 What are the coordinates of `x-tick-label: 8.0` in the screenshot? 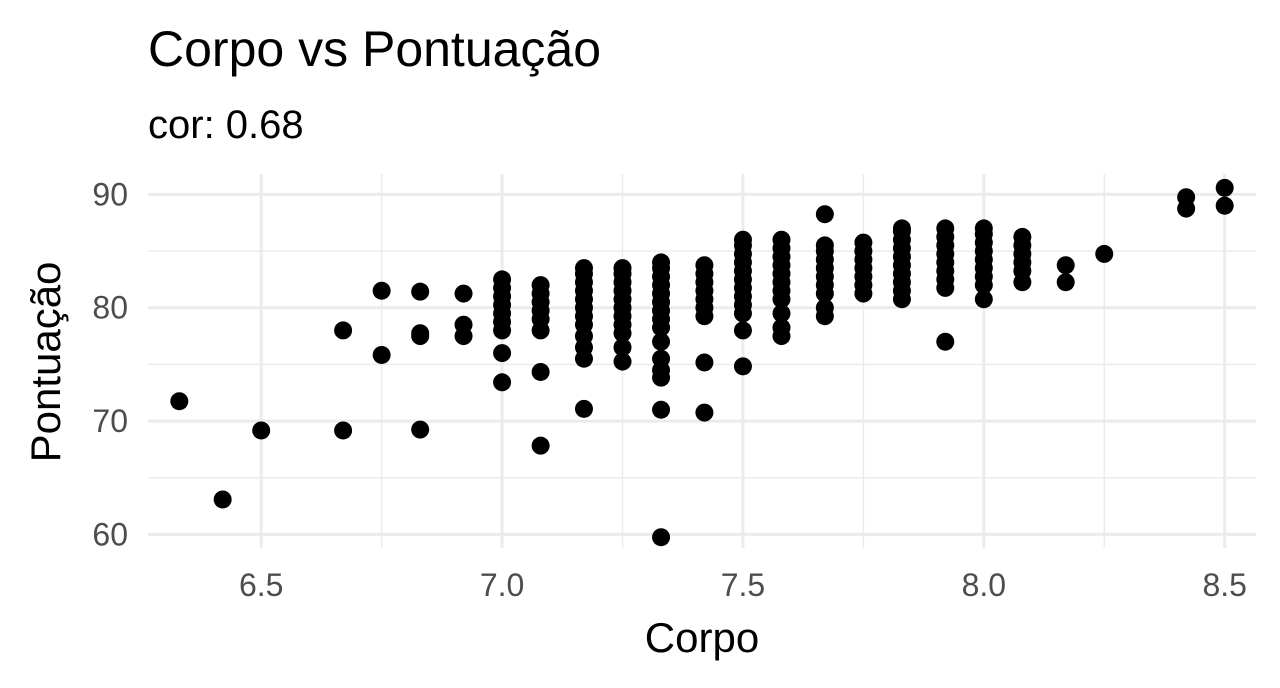 It's located at (984, 585).